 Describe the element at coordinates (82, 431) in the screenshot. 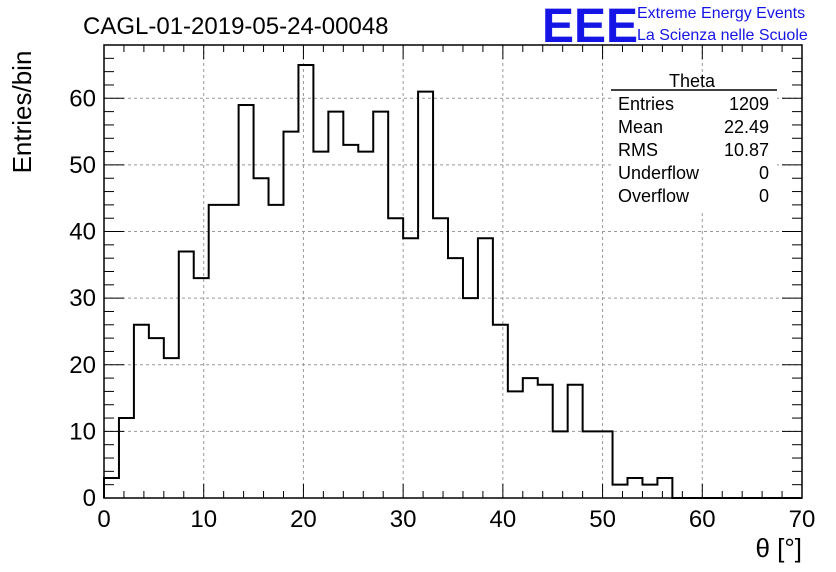

I see `y-tick-label: 10` at that location.